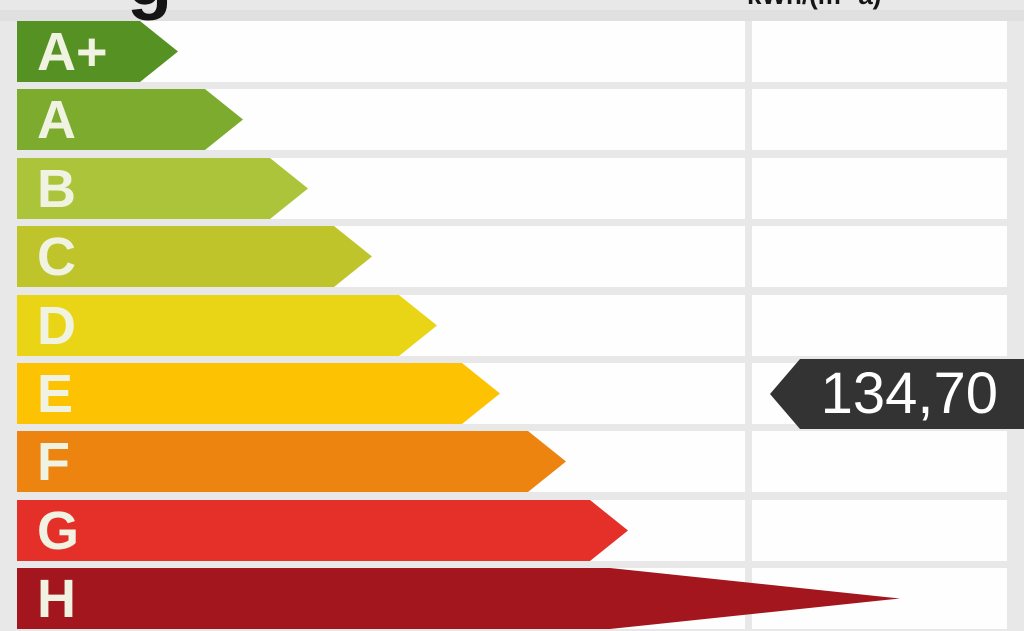 Image resolution: width=1024 pixels, height=631 pixels. I want to click on scale-row-D: D, so click(512, 325).